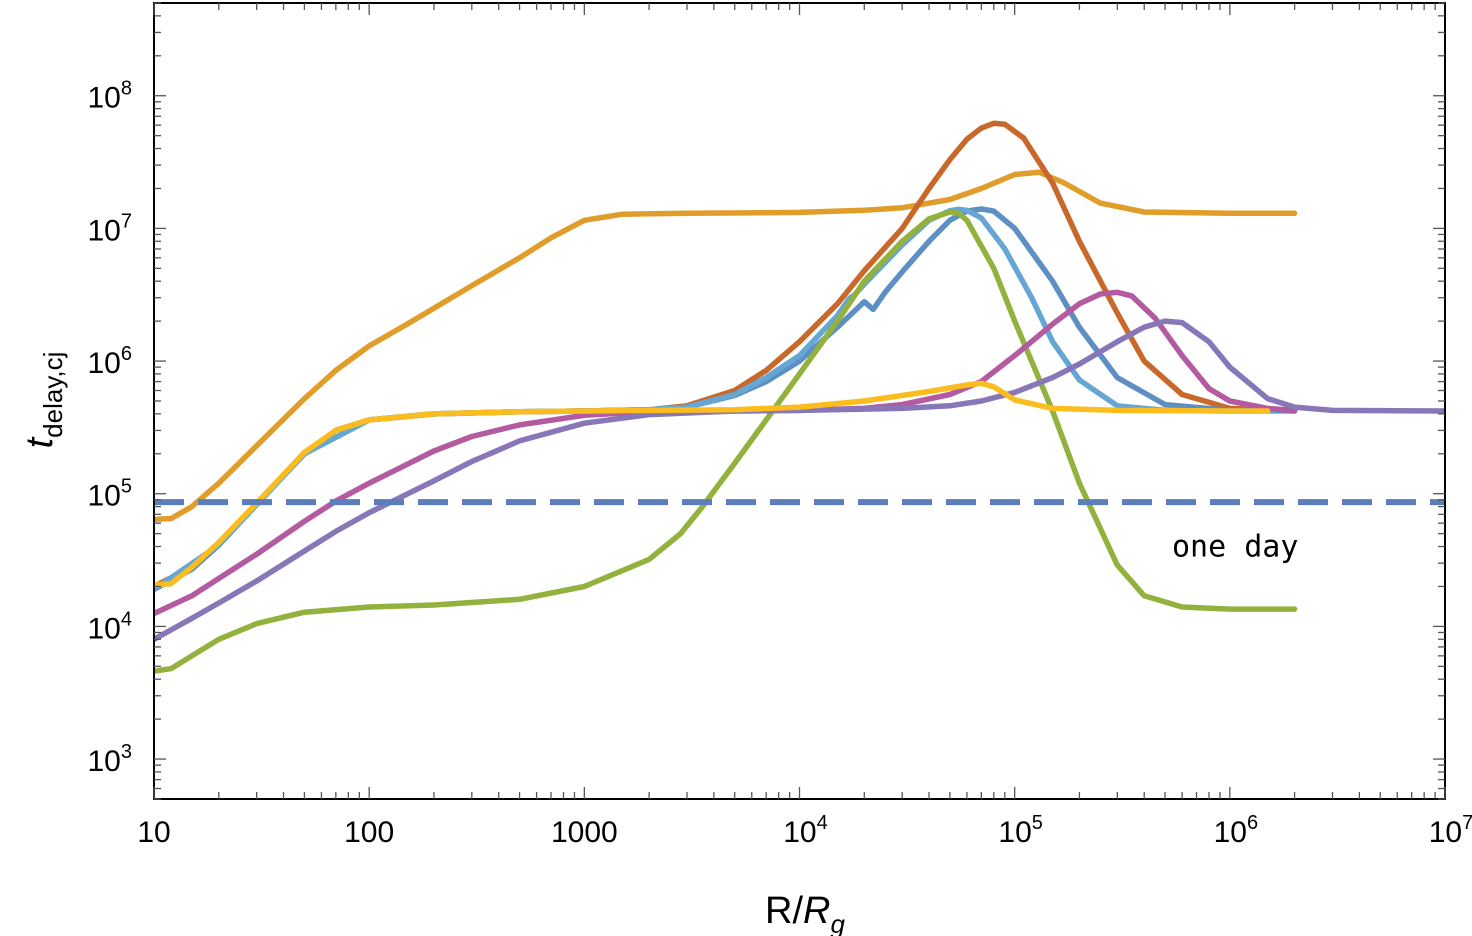  Describe the element at coordinates (153, 832) in the screenshot. I see `x-tick-label: 10` at that location.